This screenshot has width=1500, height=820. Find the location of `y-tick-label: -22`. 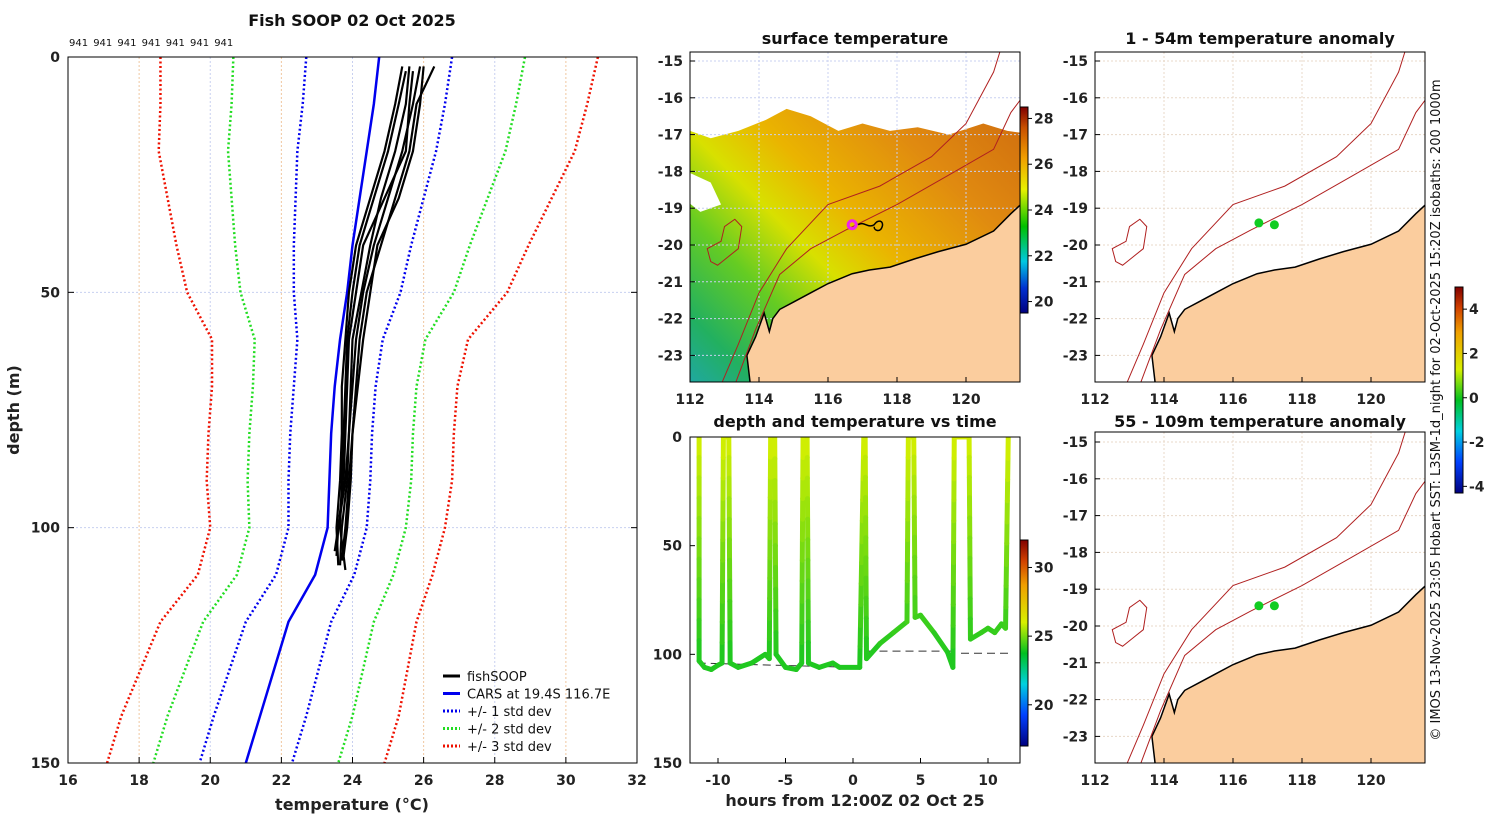

y-tick-label: -22 is located at coordinates (670, 320).